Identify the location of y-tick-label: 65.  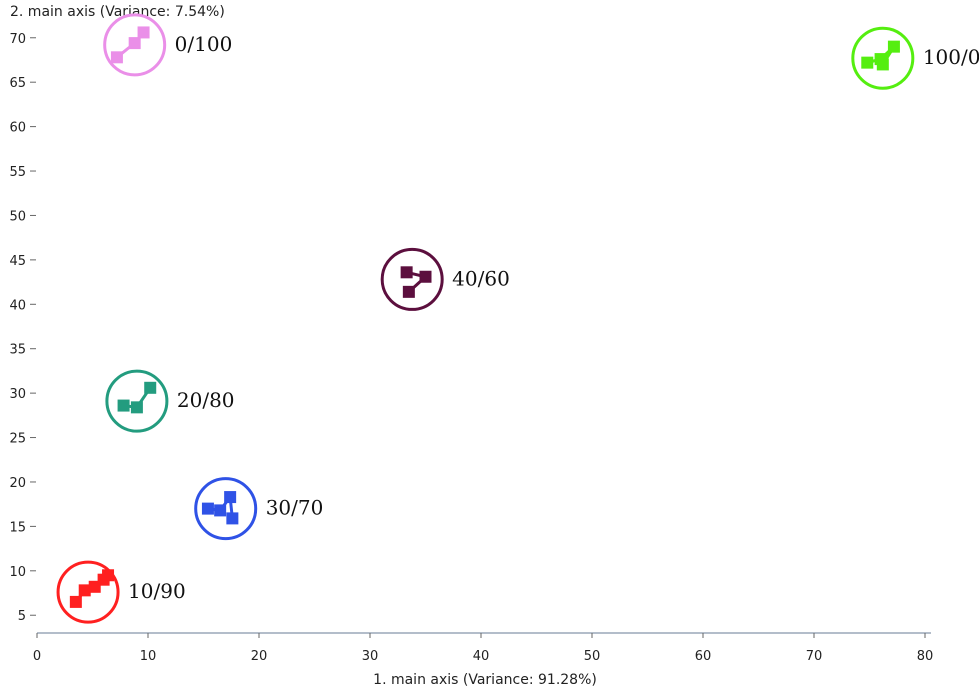
(17, 83).